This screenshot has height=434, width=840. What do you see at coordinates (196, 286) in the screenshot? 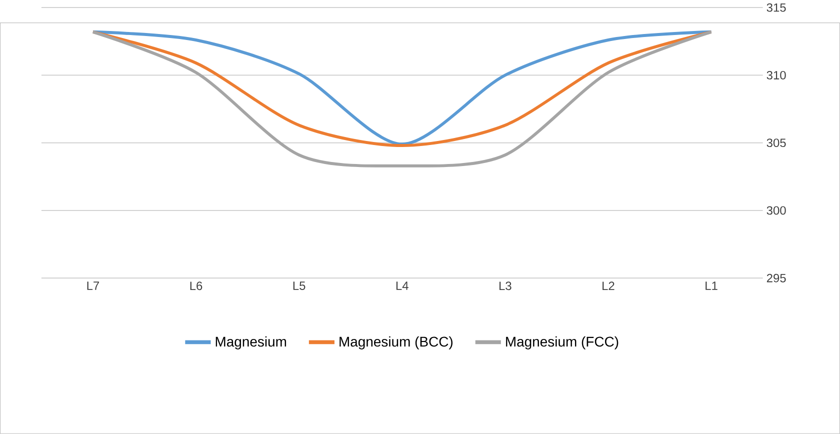
I see `x-tick-label: L6` at bounding box center [196, 286].